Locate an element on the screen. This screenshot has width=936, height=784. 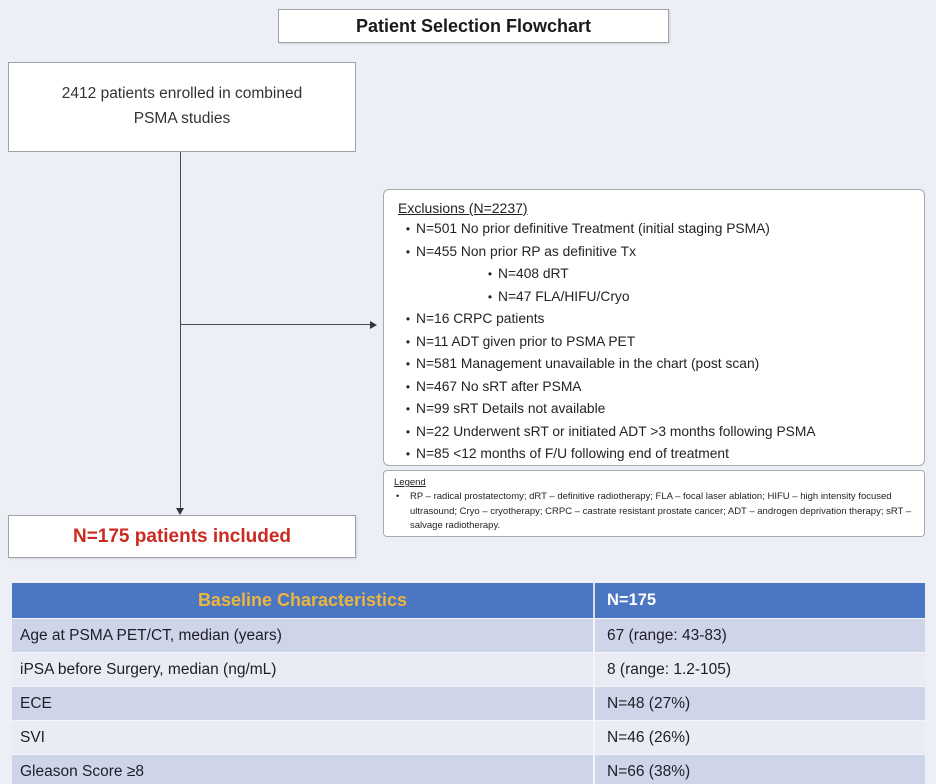
connector-horizontal-line is located at coordinates (275, 324).